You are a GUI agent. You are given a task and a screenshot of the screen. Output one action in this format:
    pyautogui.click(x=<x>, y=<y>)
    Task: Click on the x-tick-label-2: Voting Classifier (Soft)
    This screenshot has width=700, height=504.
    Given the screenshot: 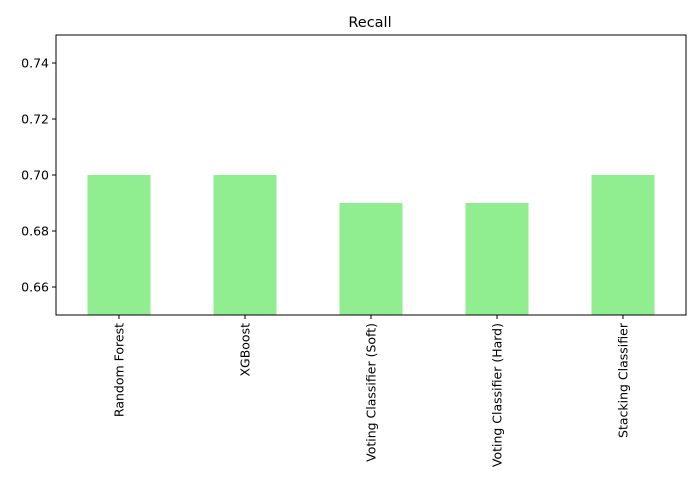 What is the action you would take?
    pyautogui.click(x=371, y=392)
    